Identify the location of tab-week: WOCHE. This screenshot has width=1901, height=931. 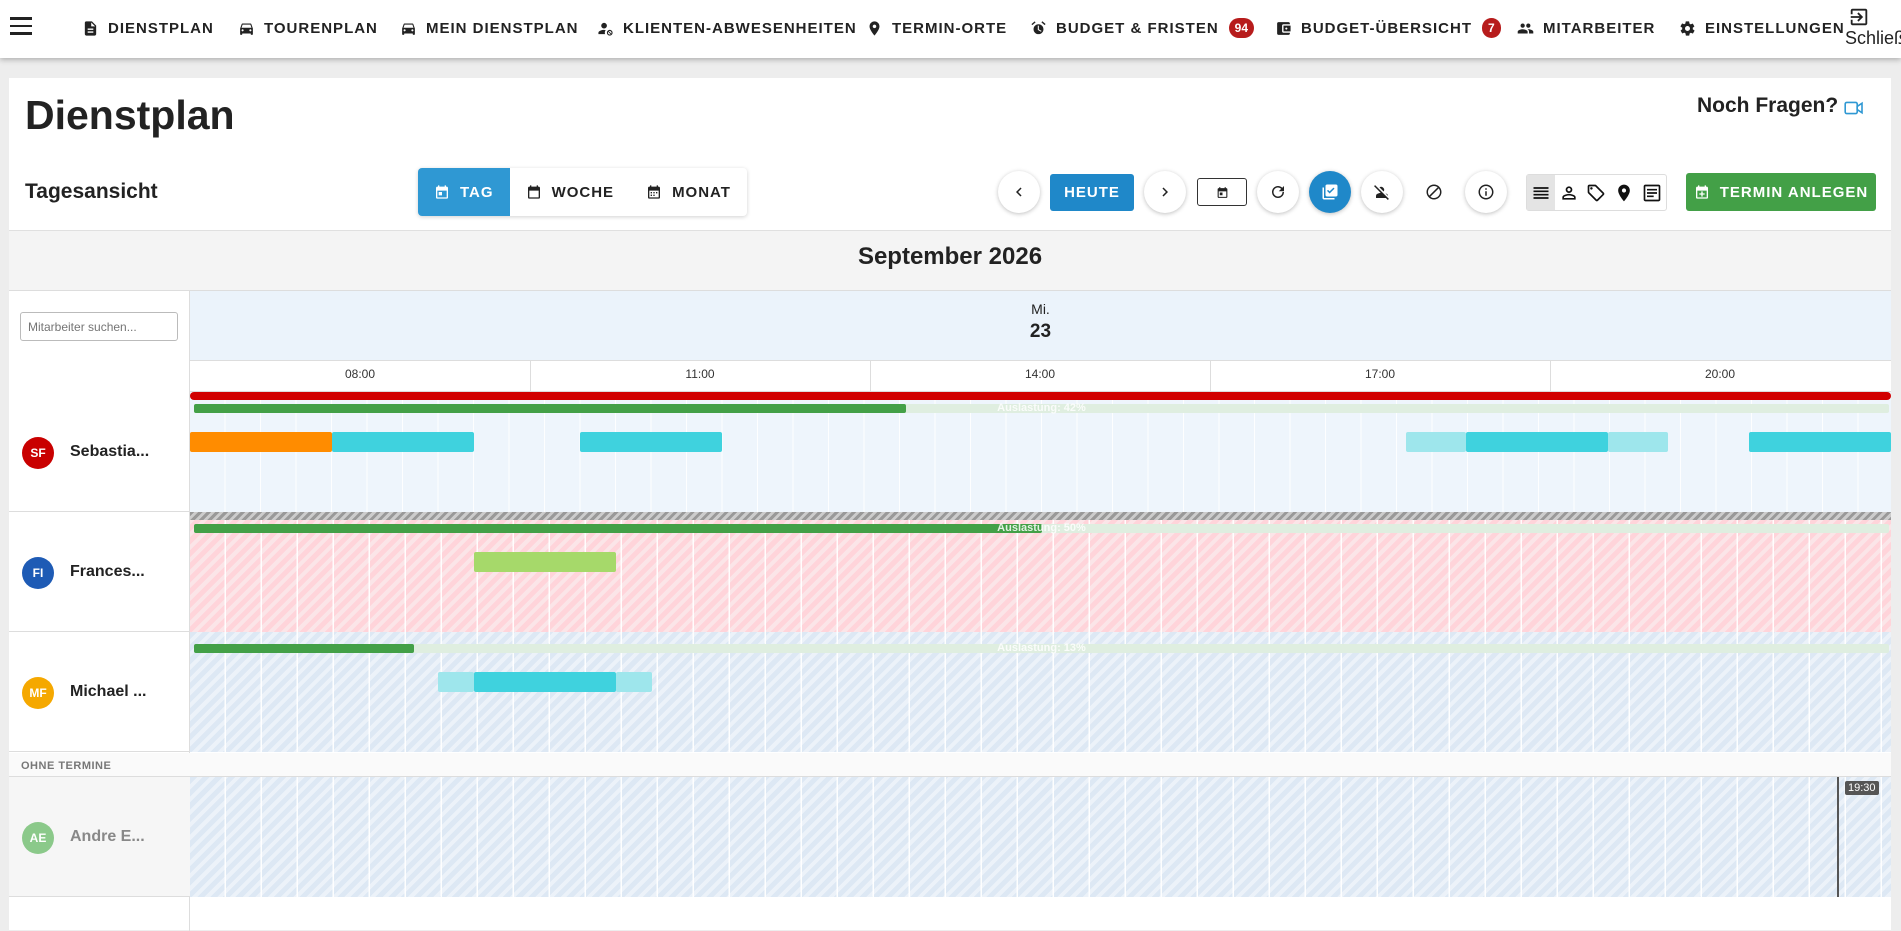
(570, 192).